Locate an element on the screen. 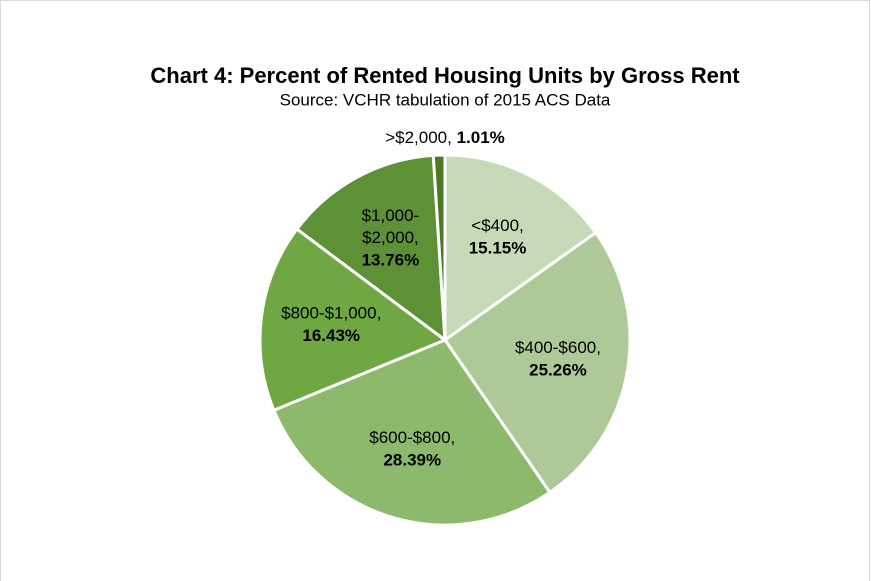 The image size is (871, 581). category-line: $400-$600, is located at coordinates (558, 347).